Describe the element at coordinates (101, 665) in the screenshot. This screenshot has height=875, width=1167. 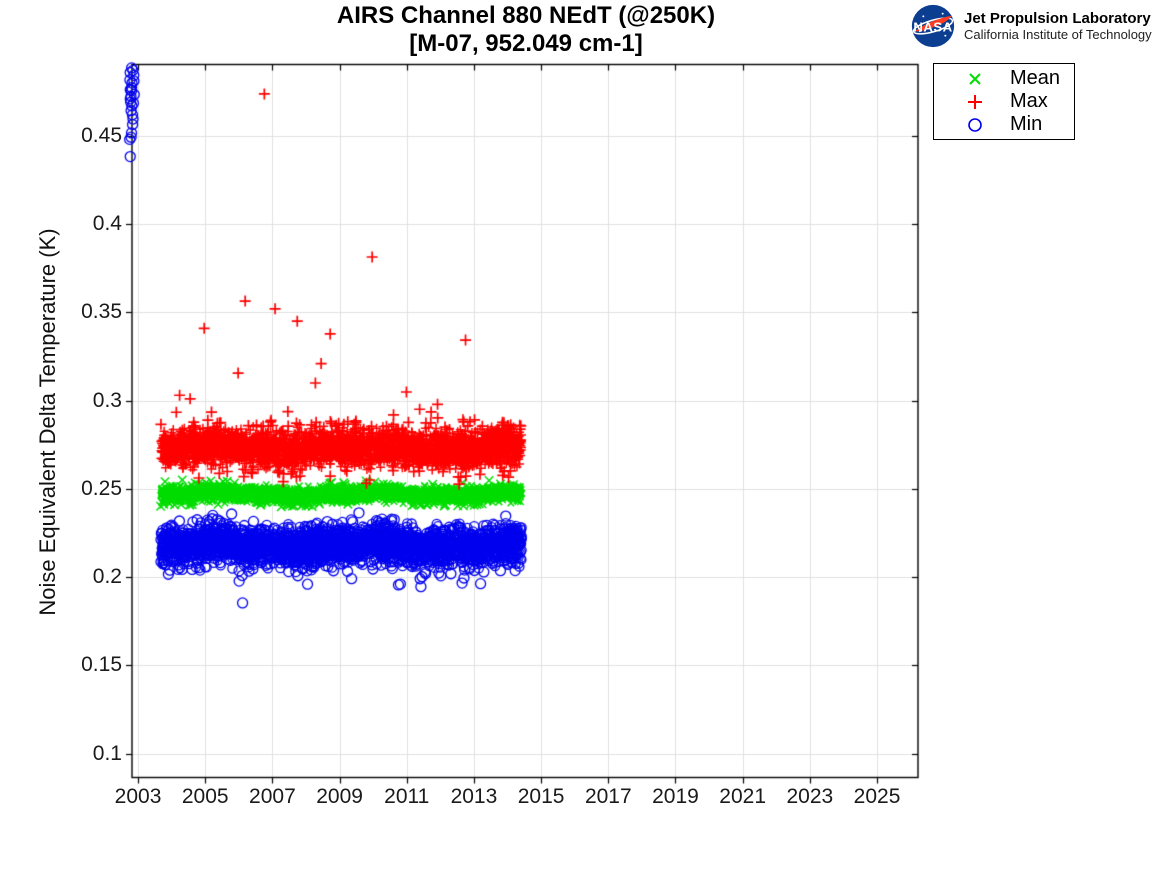
I see `y-tick-label: 0.15` at that location.